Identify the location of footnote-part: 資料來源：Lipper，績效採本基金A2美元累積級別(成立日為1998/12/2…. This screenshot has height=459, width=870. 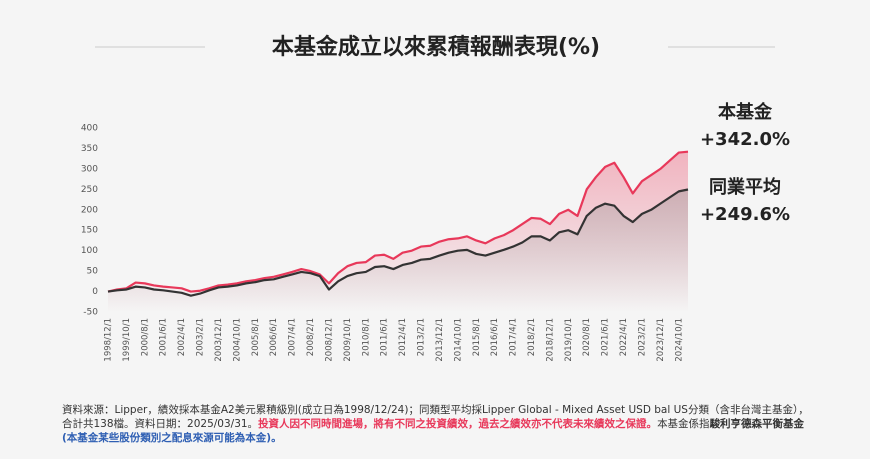
(435, 417).